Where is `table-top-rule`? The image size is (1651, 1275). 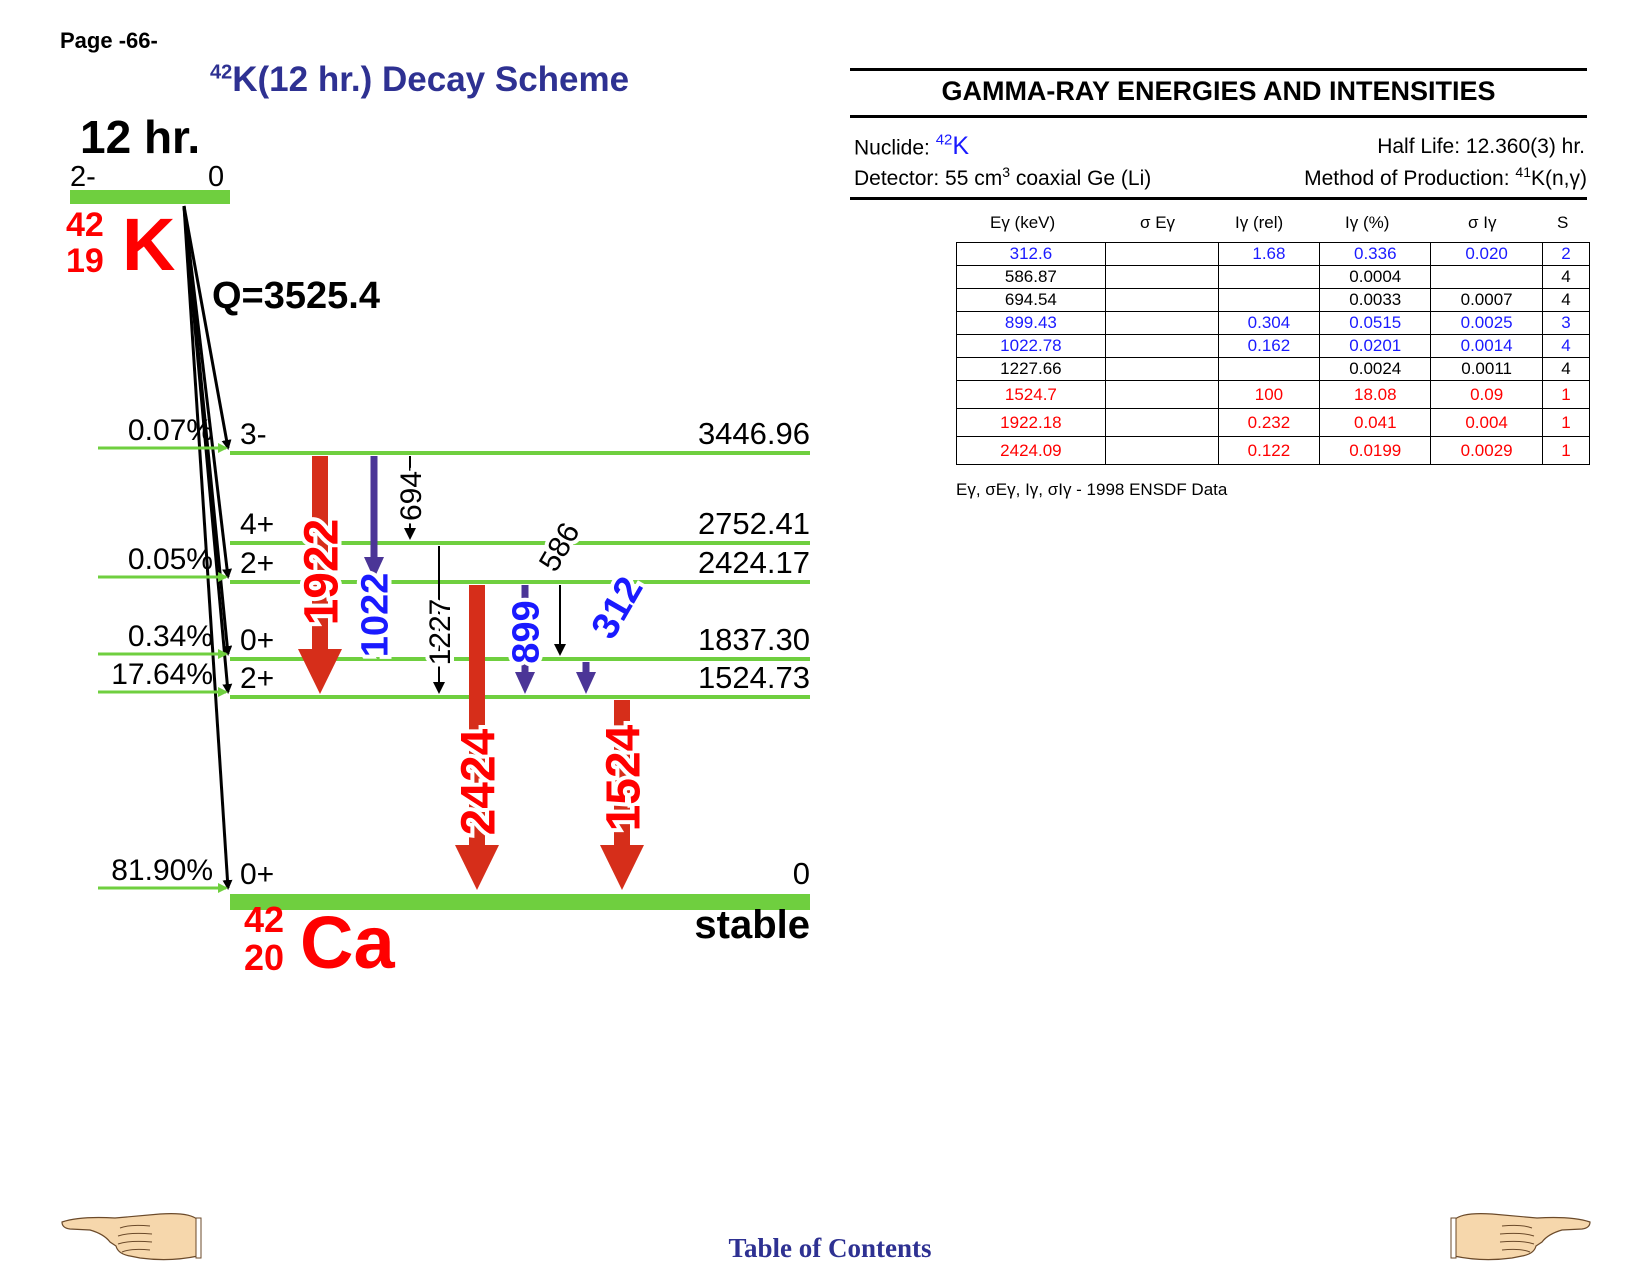 table-top-rule is located at coordinates (1218, 69).